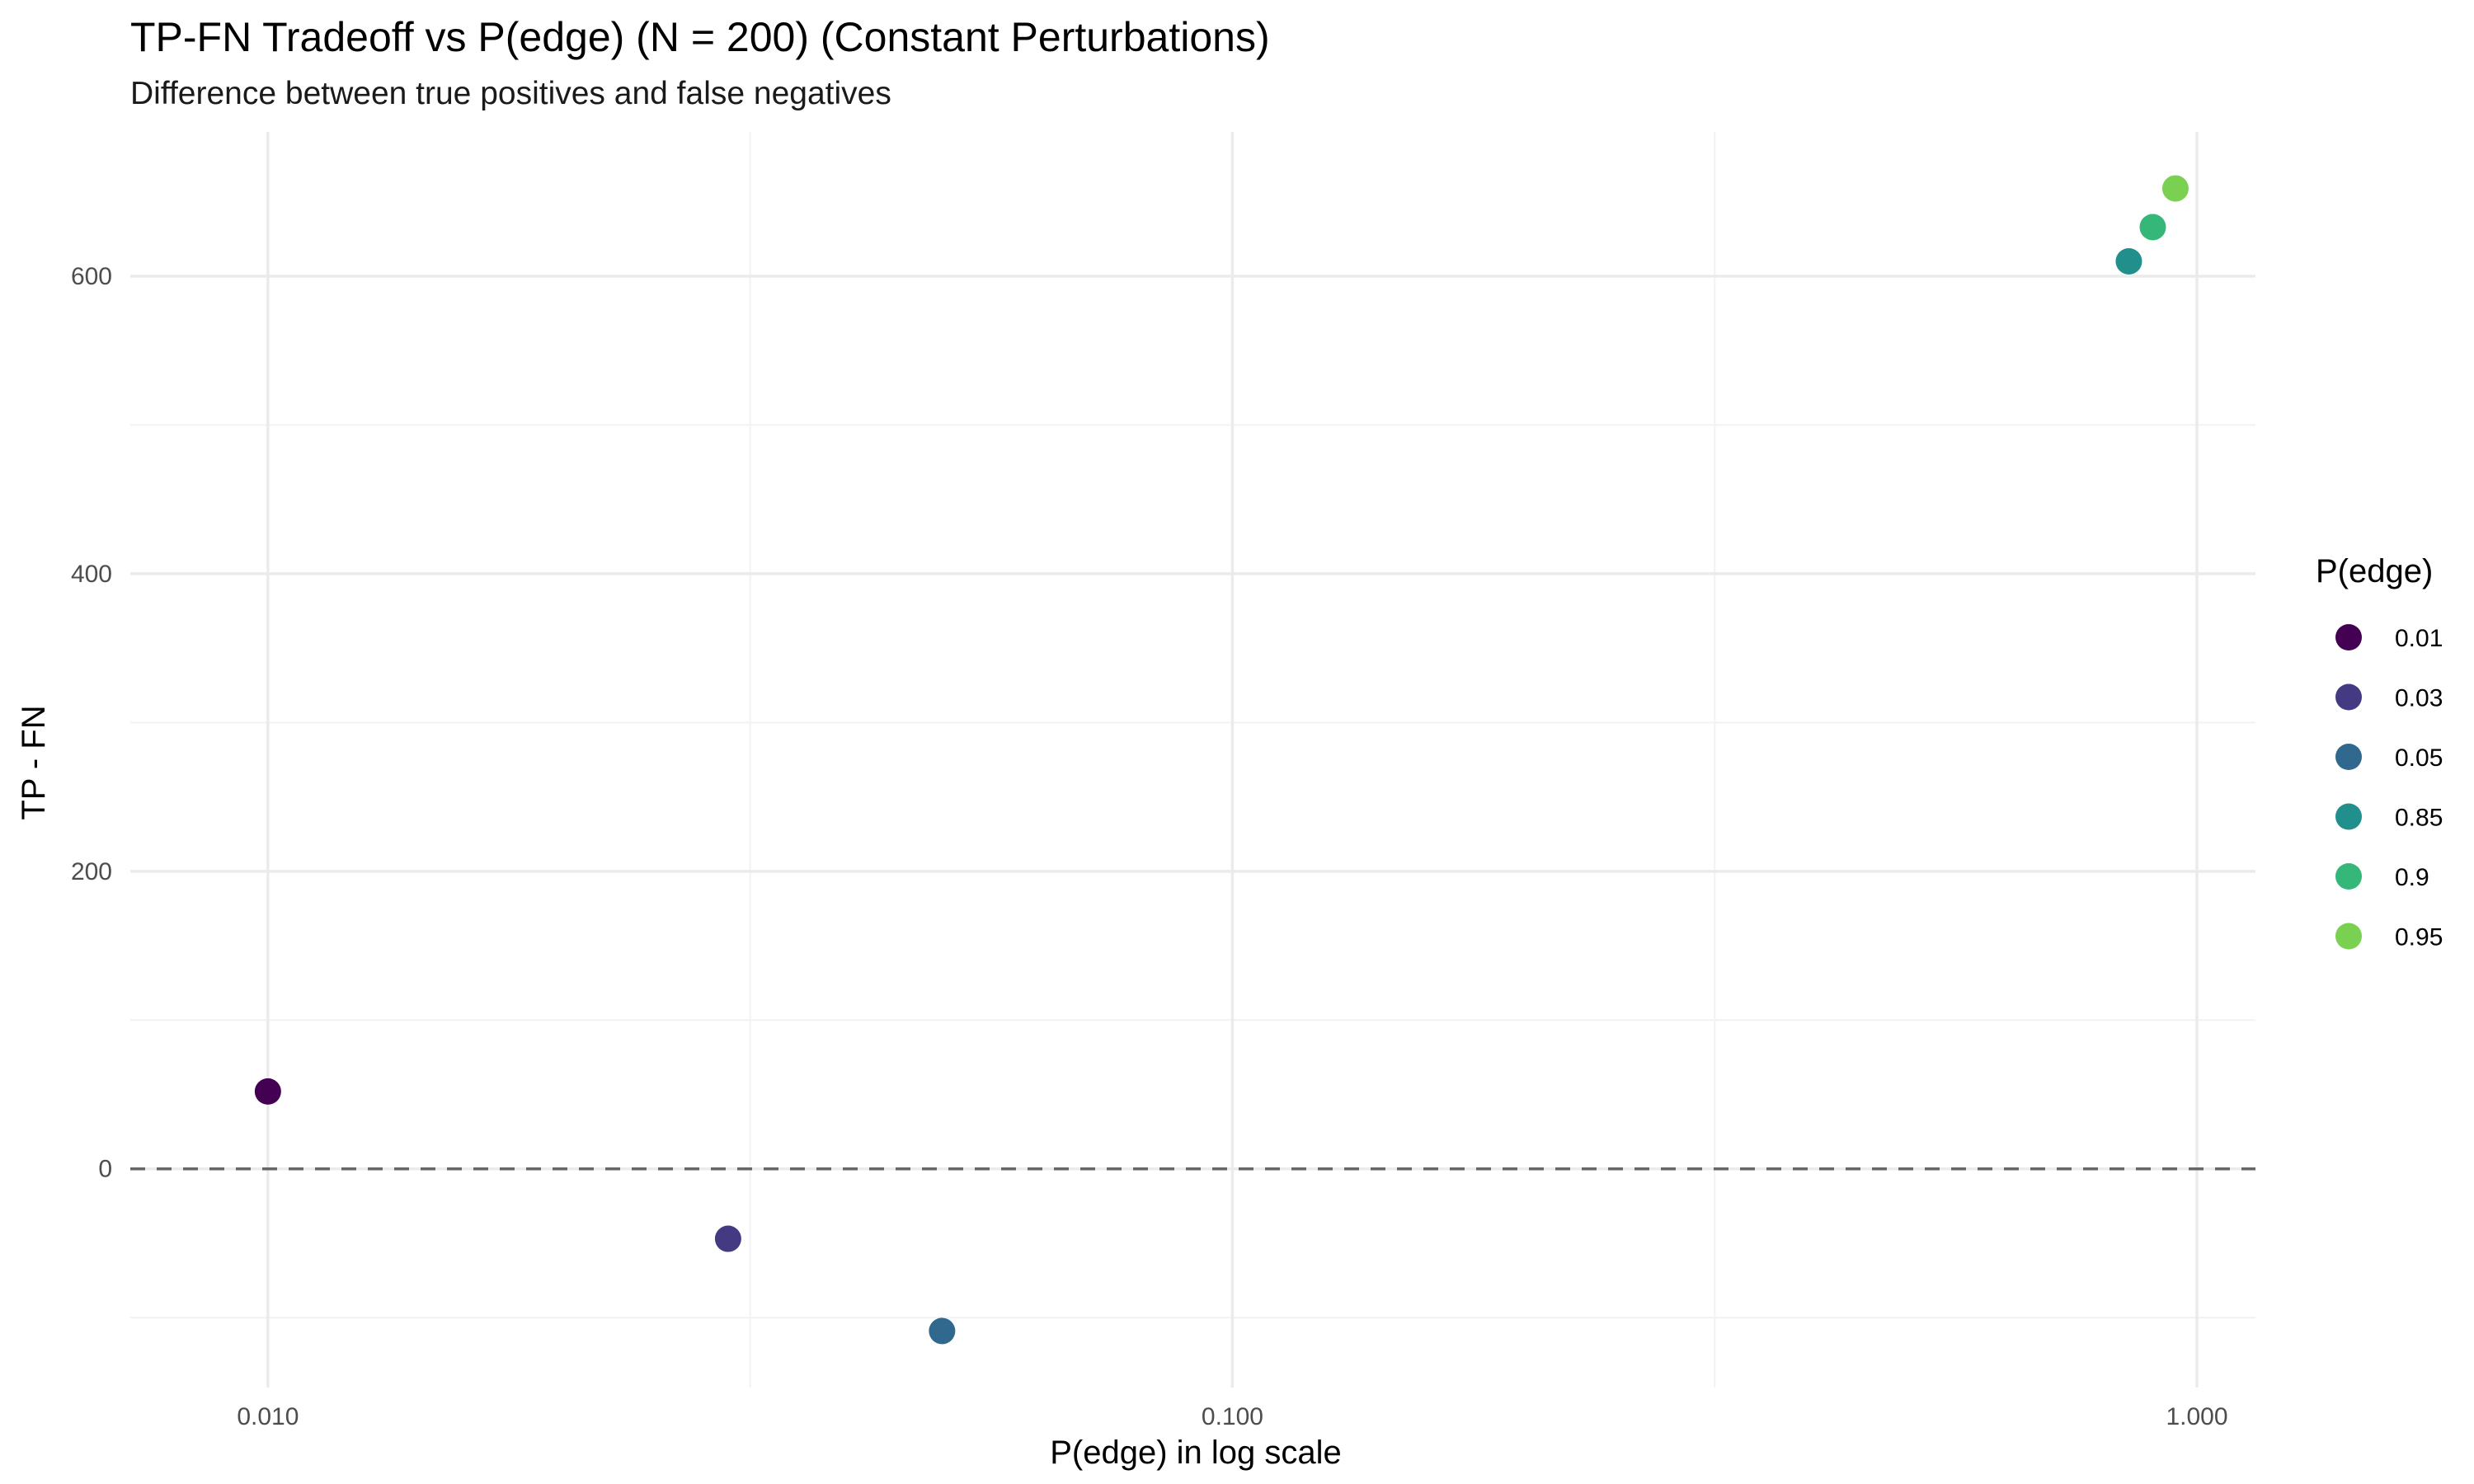  I want to click on y-tick-label: 600, so click(91, 276).